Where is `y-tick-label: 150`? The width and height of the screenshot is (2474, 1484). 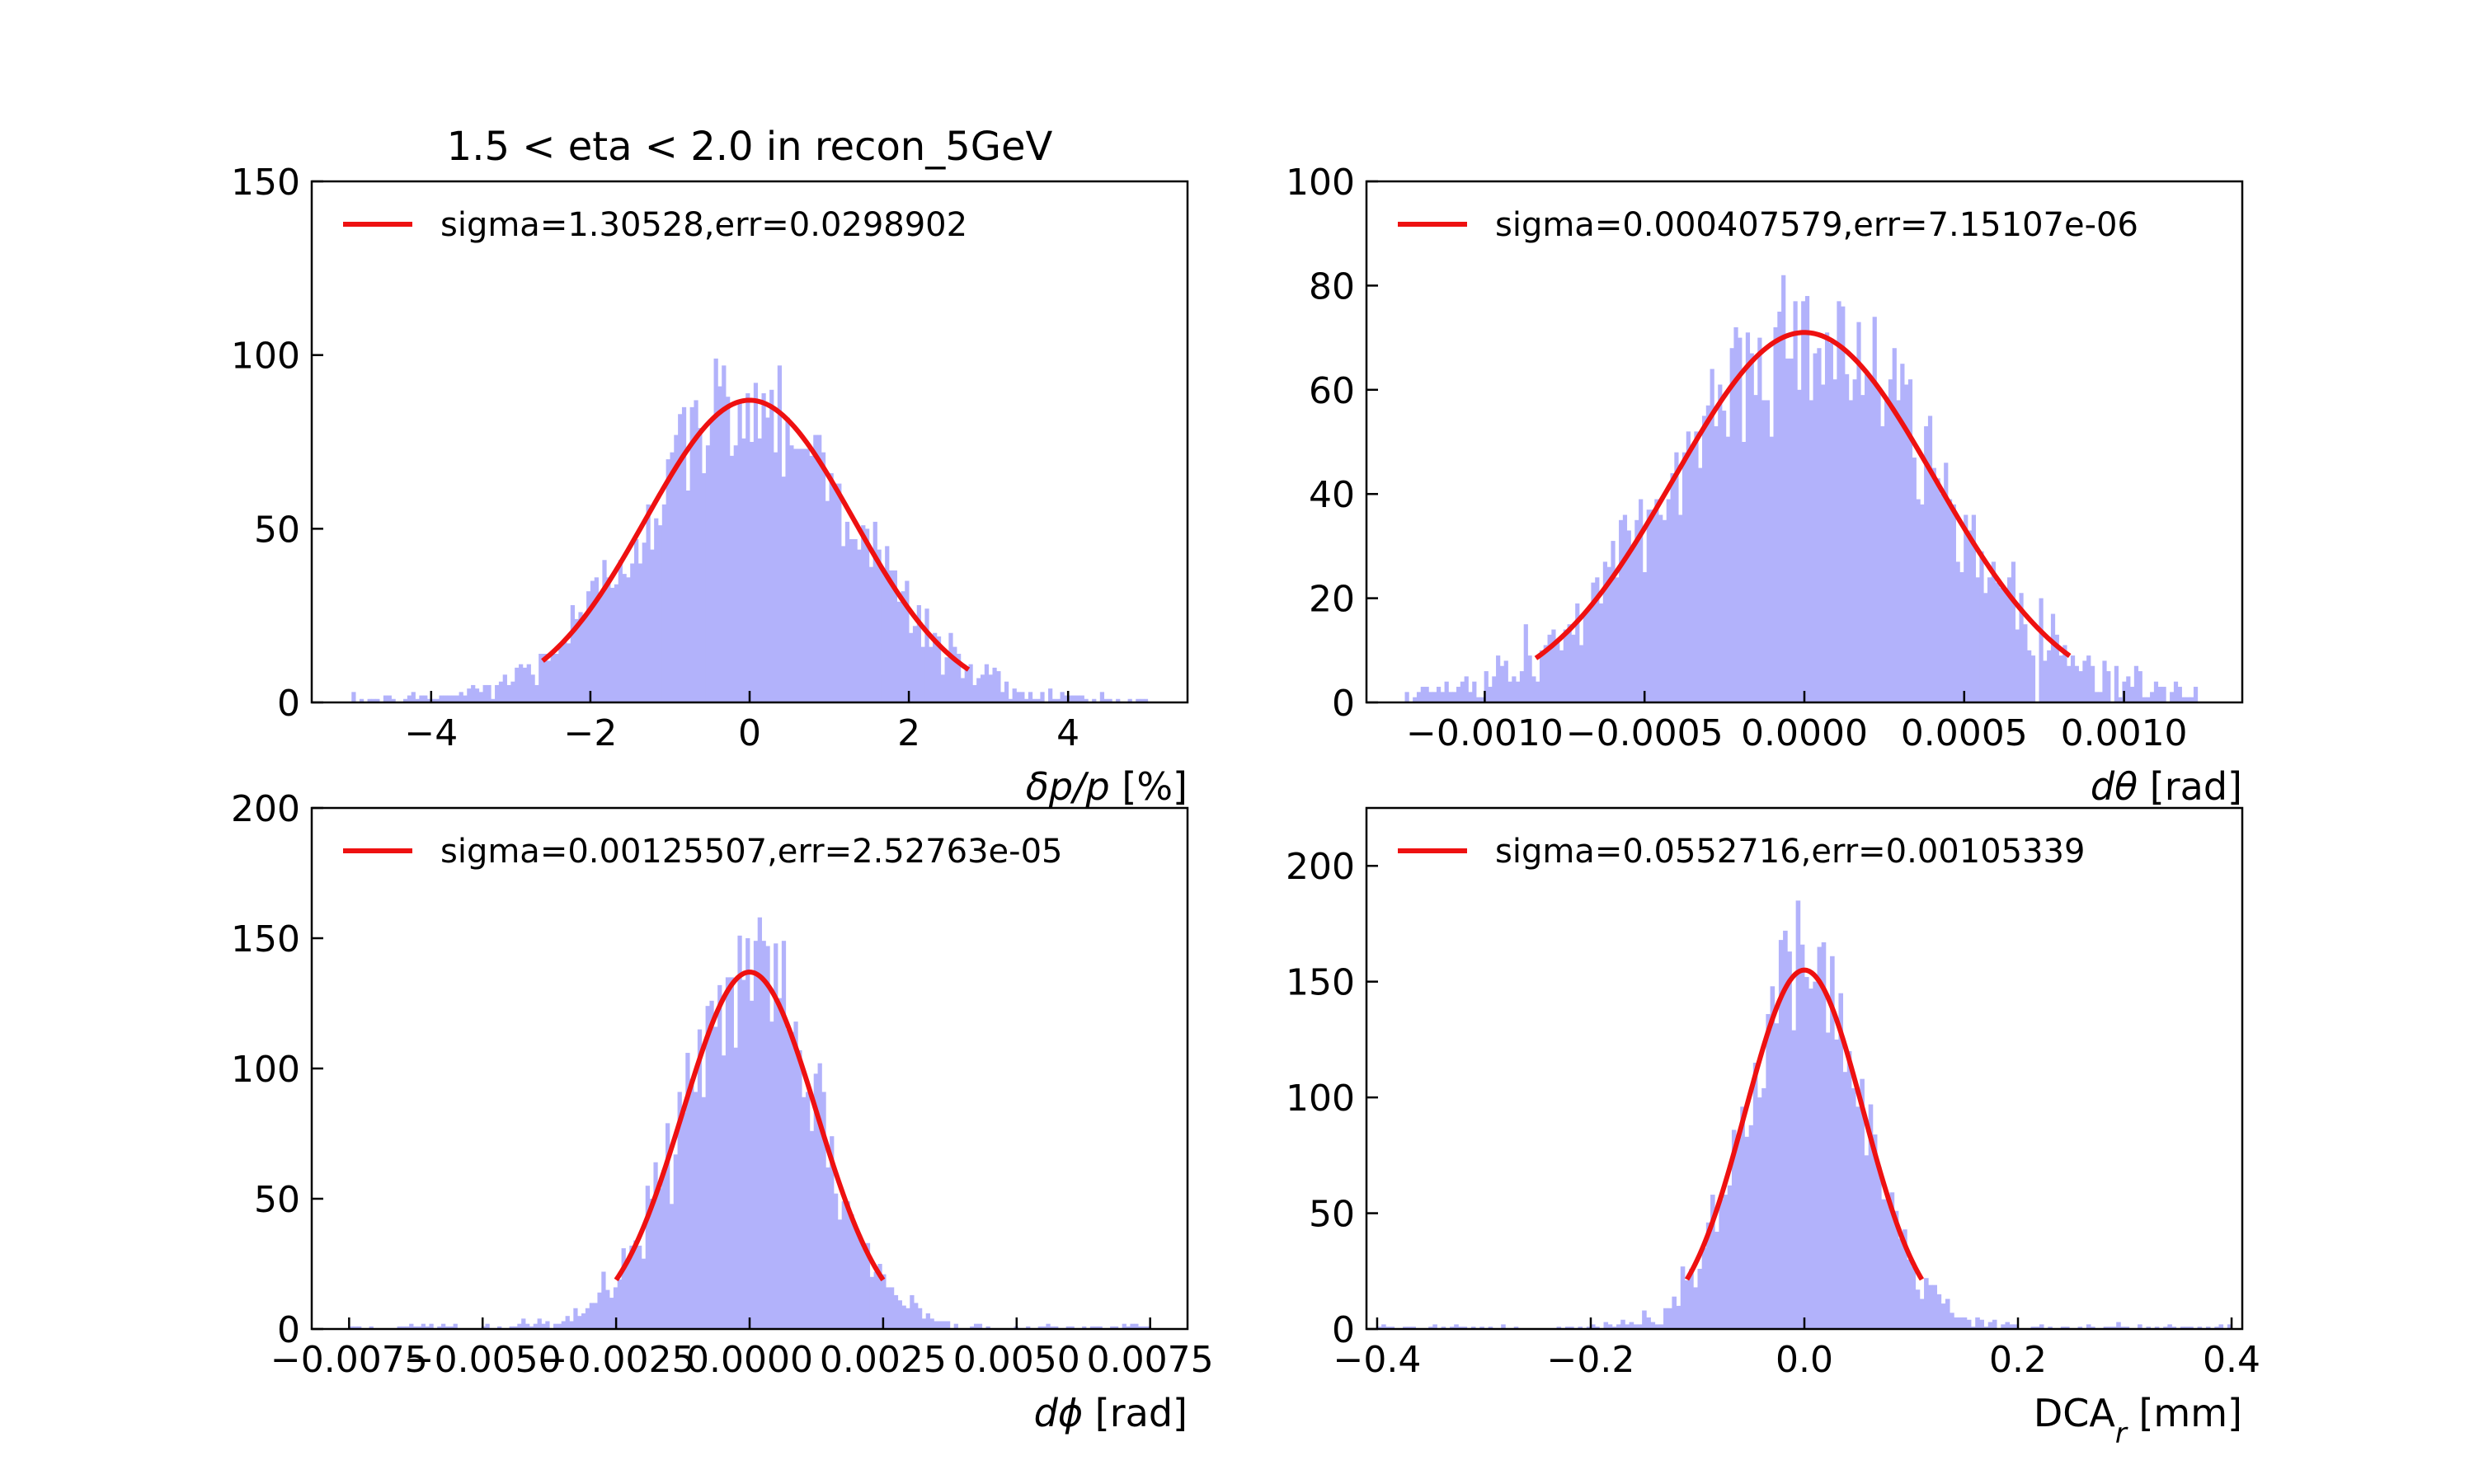
y-tick-label: 150 is located at coordinates (265, 939).